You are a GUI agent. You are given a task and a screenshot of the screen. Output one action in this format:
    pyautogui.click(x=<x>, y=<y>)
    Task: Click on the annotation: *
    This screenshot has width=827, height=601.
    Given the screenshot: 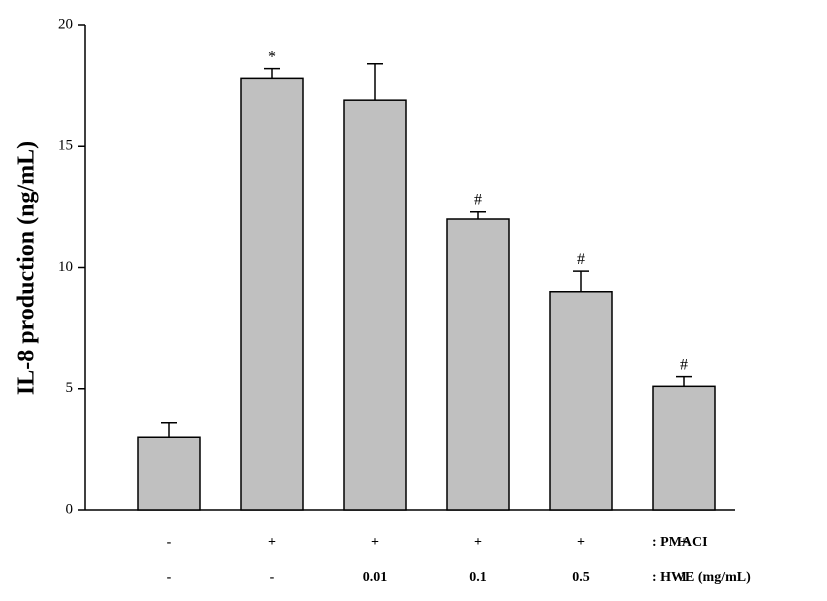 What is the action you would take?
    pyautogui.click(x=272, y=56)
    